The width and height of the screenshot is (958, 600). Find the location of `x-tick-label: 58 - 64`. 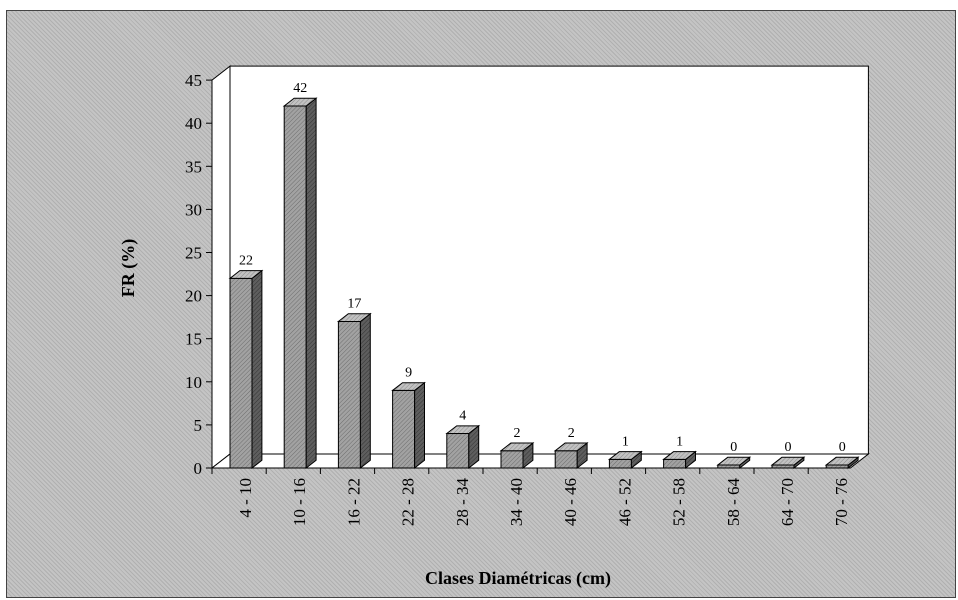

x-tick-label: 58 - 64 is located at coordinates (733, 502).